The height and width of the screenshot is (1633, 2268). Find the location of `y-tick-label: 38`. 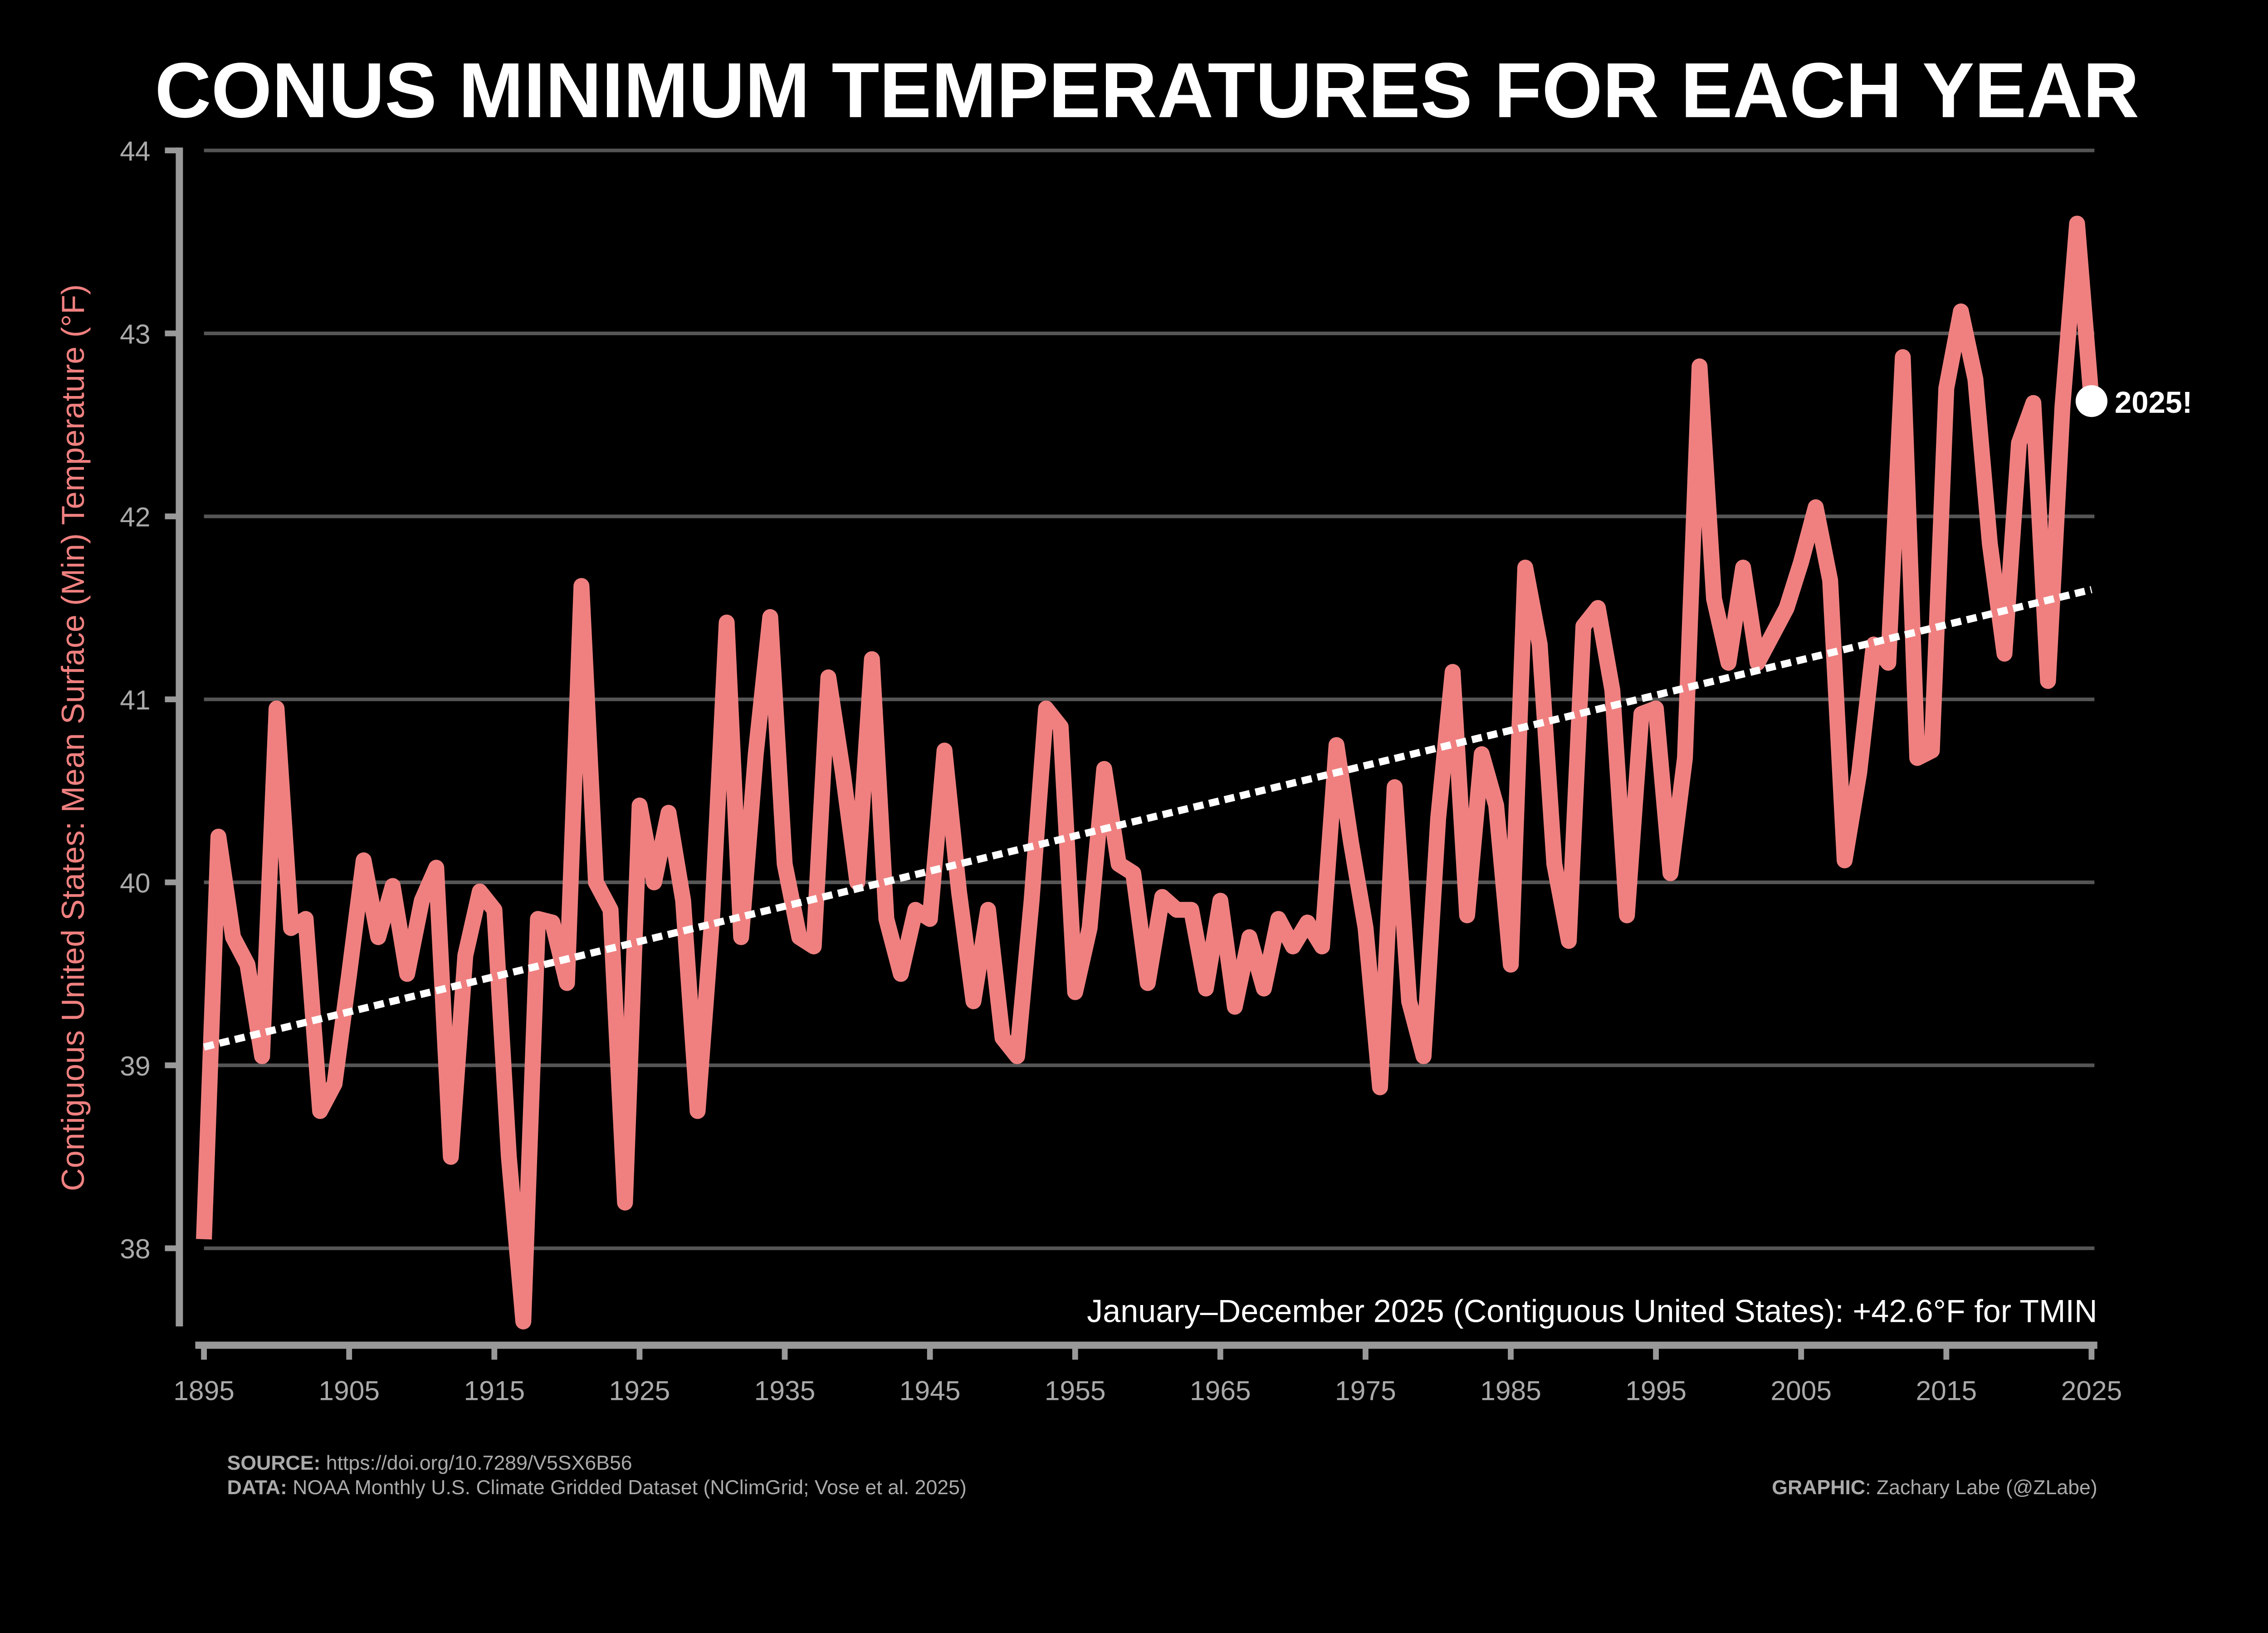

y-tick-label: 38 is located at coordinates (135, 1248).